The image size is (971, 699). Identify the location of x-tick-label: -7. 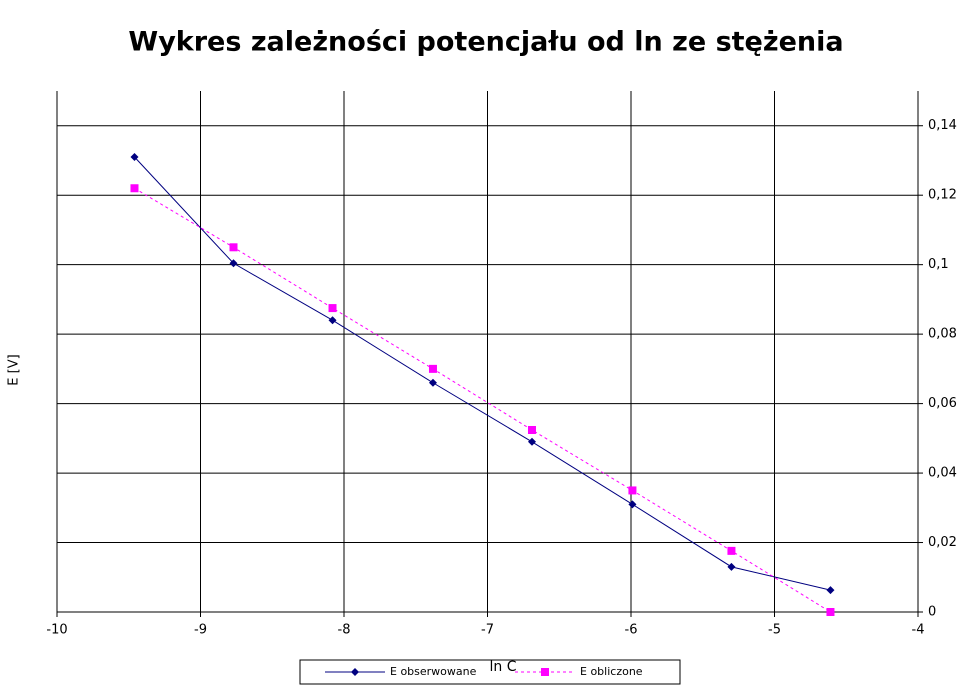
(487, 630).